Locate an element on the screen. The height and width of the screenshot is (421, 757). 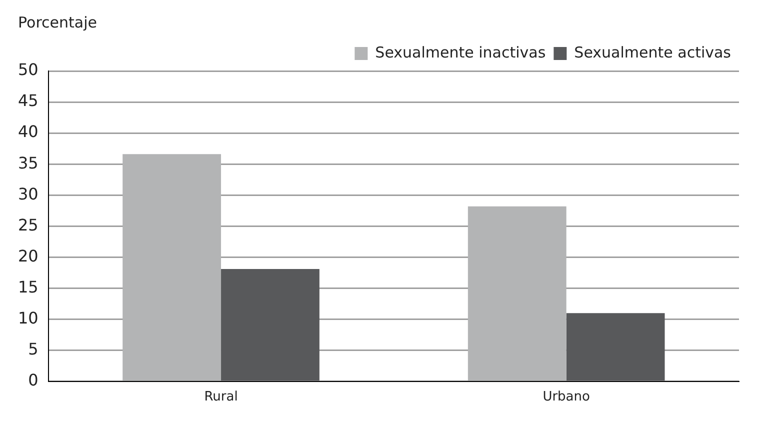
y-tick-label: 25 is located at coordinates (28, 224).